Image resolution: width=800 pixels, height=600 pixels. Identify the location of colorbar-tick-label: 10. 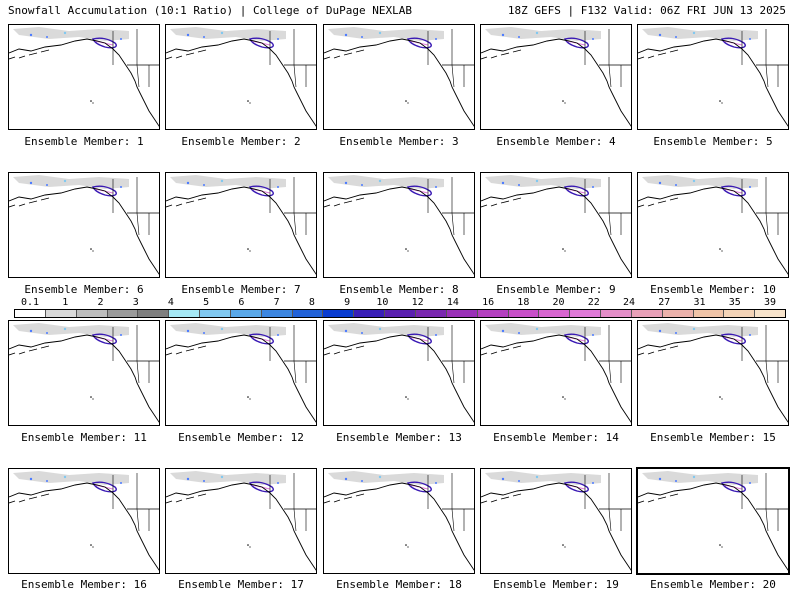
(382, 302).